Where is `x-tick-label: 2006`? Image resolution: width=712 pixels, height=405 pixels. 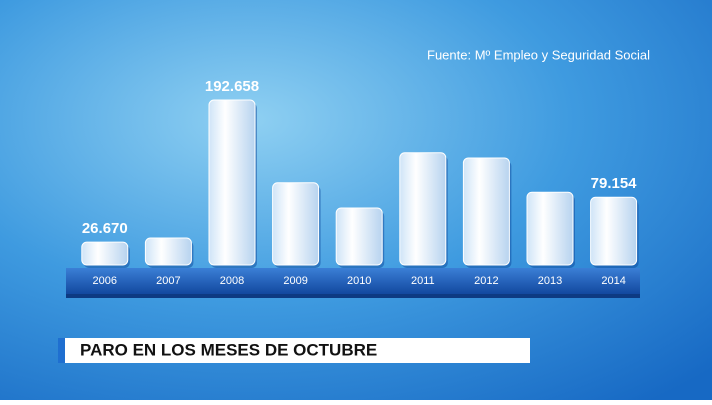 x-tick-label: 2006 is located at coordinates (105, 281).